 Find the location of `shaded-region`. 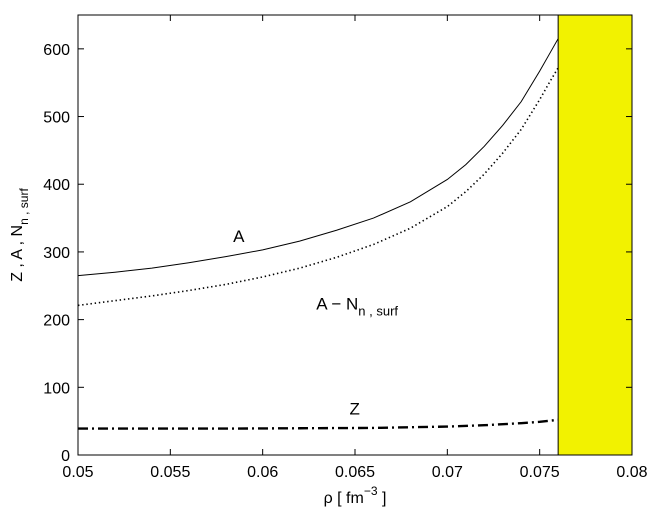

shaded-region is located at coordinates (595, 235).